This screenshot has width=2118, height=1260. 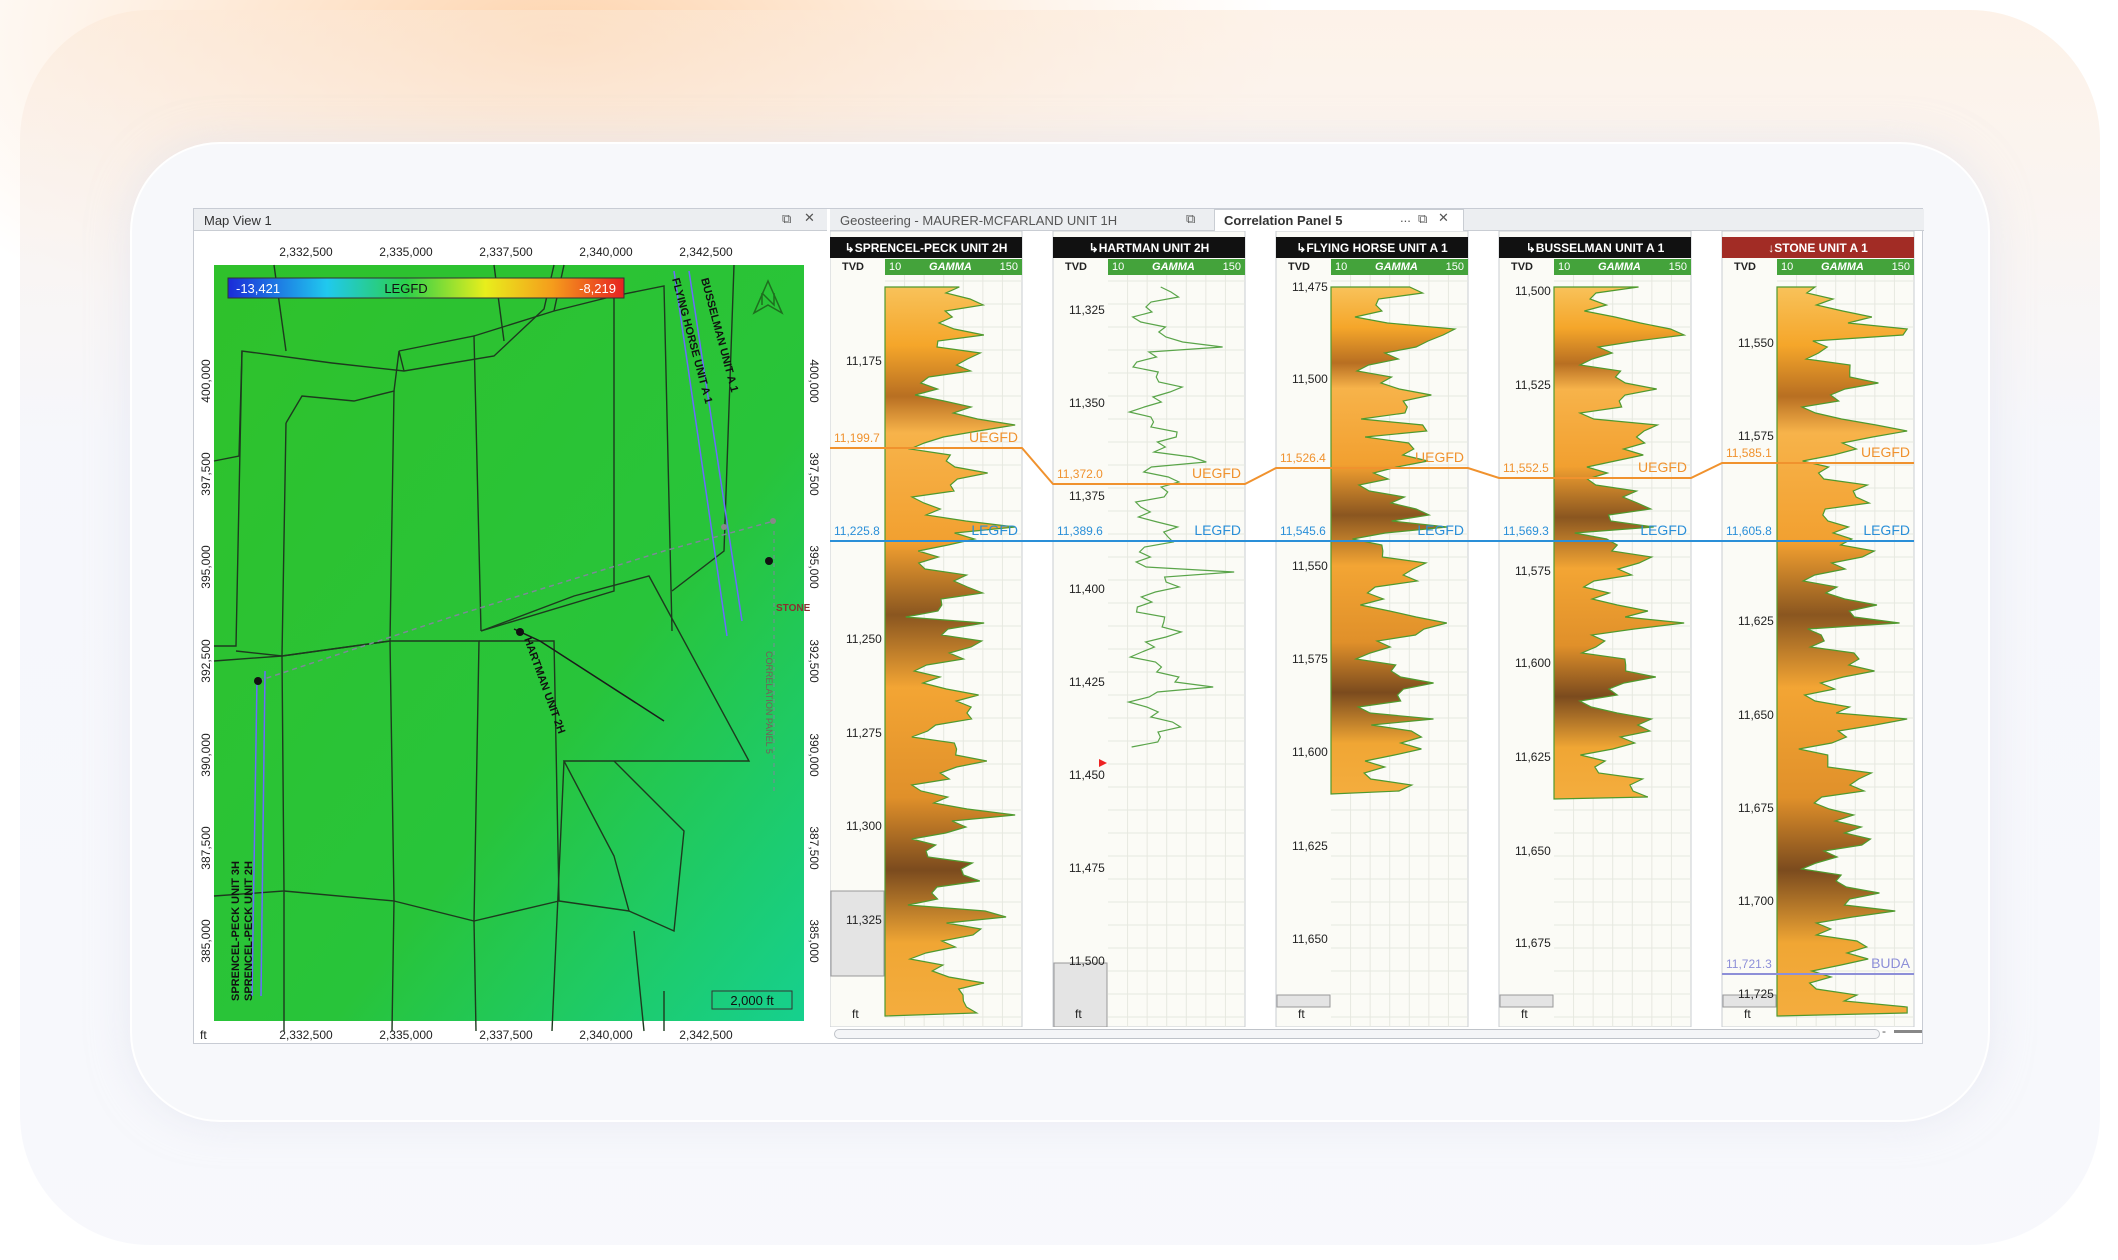 What do you see at coordinates (979, 220) in the screenshot?
I see `tab-geosteering: Geosteering - MAURER-MCFARLAND UNIT 1H` at bounding box center [979, 220].